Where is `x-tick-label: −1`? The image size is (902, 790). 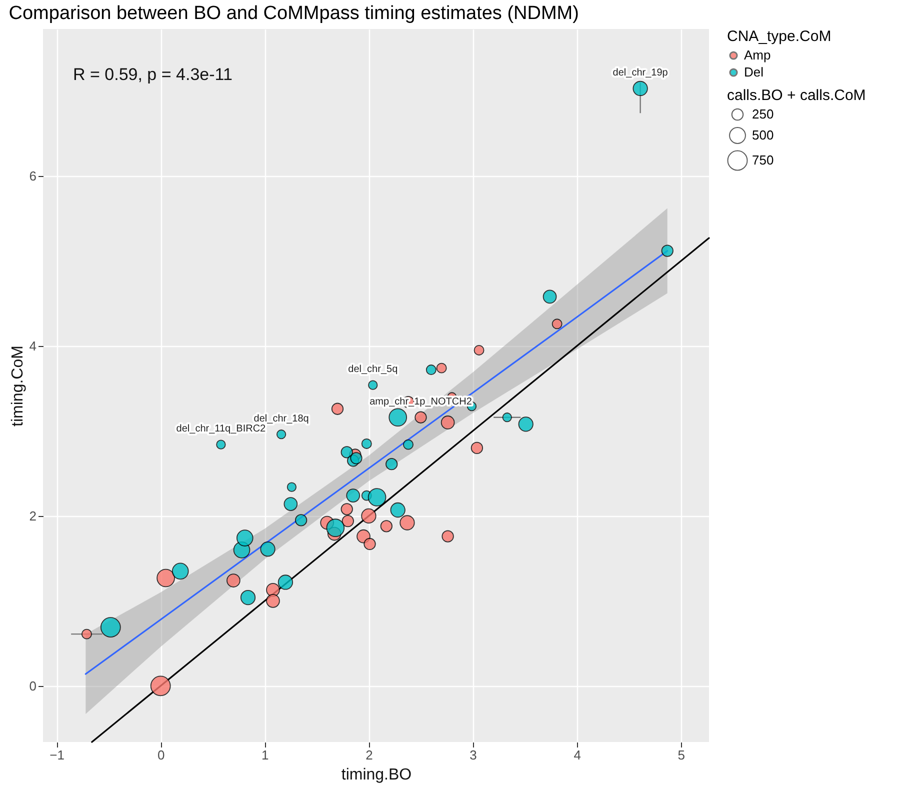
x-tick-label: −1 is located at coordinates (57, 755).